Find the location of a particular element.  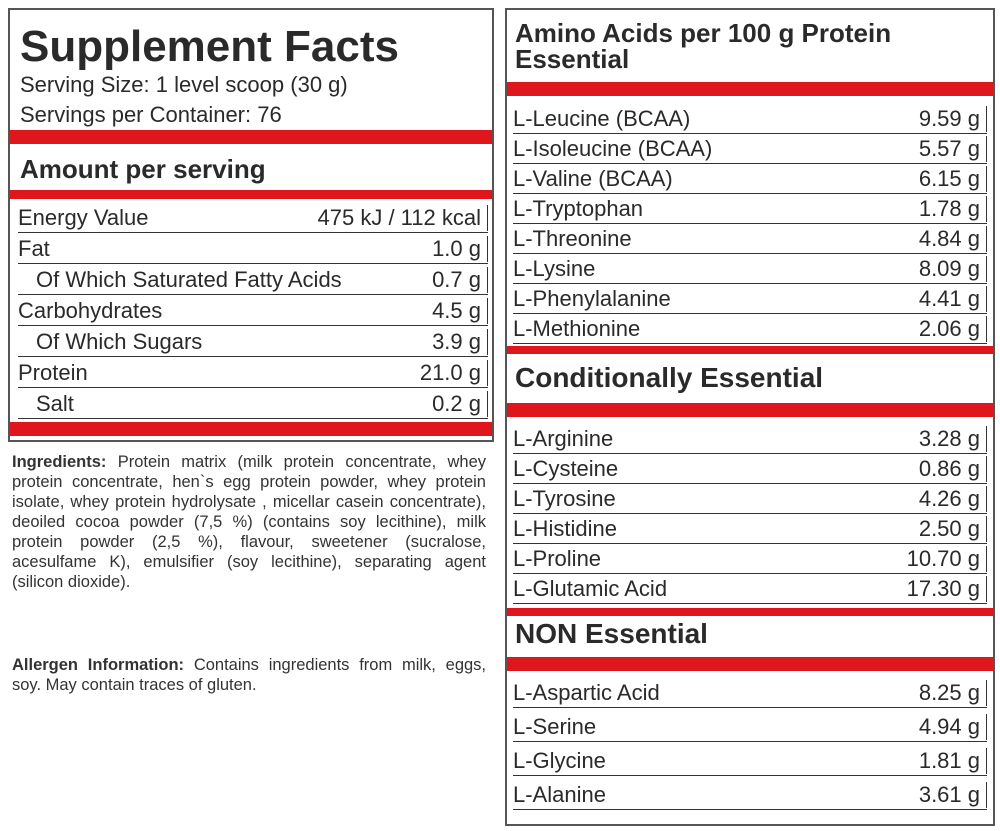

row-value: 21.0 g is located at coordinates (454, 373).